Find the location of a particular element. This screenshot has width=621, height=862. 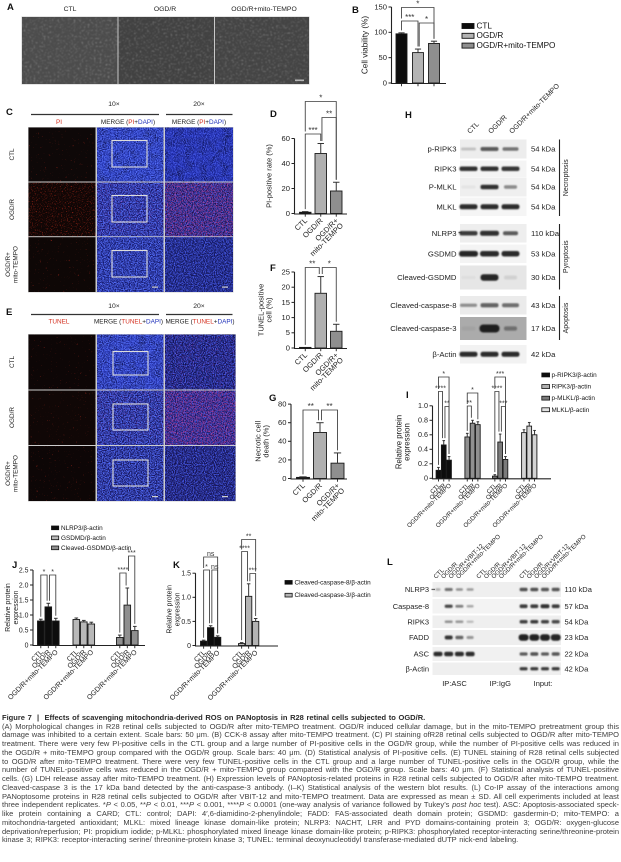

svg-text: Cleaved-caspase-3 is located at coordinates (423, 328).